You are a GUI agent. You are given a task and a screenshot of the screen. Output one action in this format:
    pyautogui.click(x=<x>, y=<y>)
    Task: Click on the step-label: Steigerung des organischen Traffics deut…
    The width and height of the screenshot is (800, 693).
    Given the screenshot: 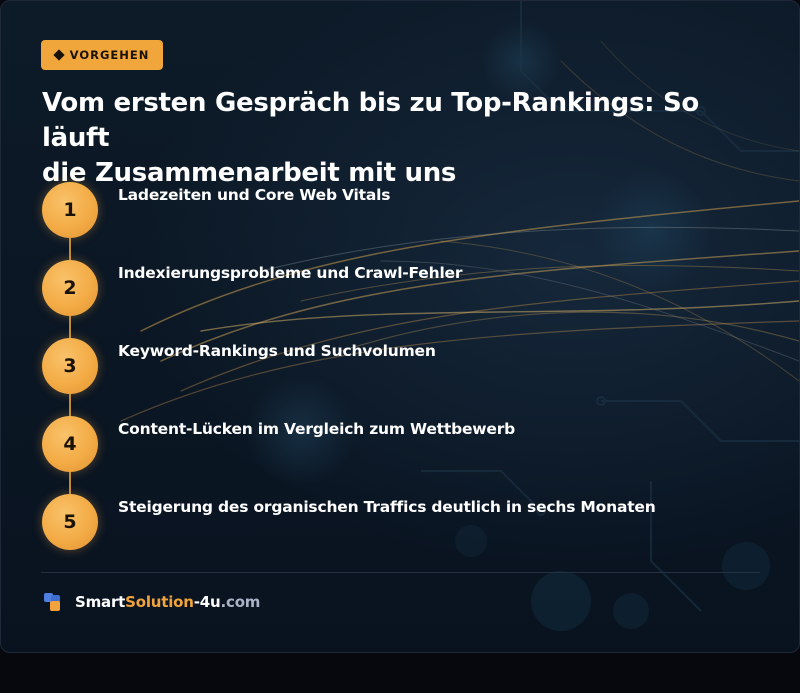 What is the action you would take?
    pyautogui.click(x=387, y=507)
    